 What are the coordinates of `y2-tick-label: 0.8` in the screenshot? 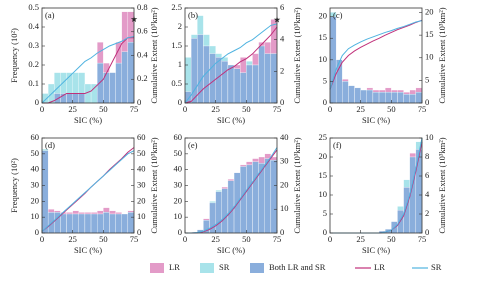 It's located at (142, 7).